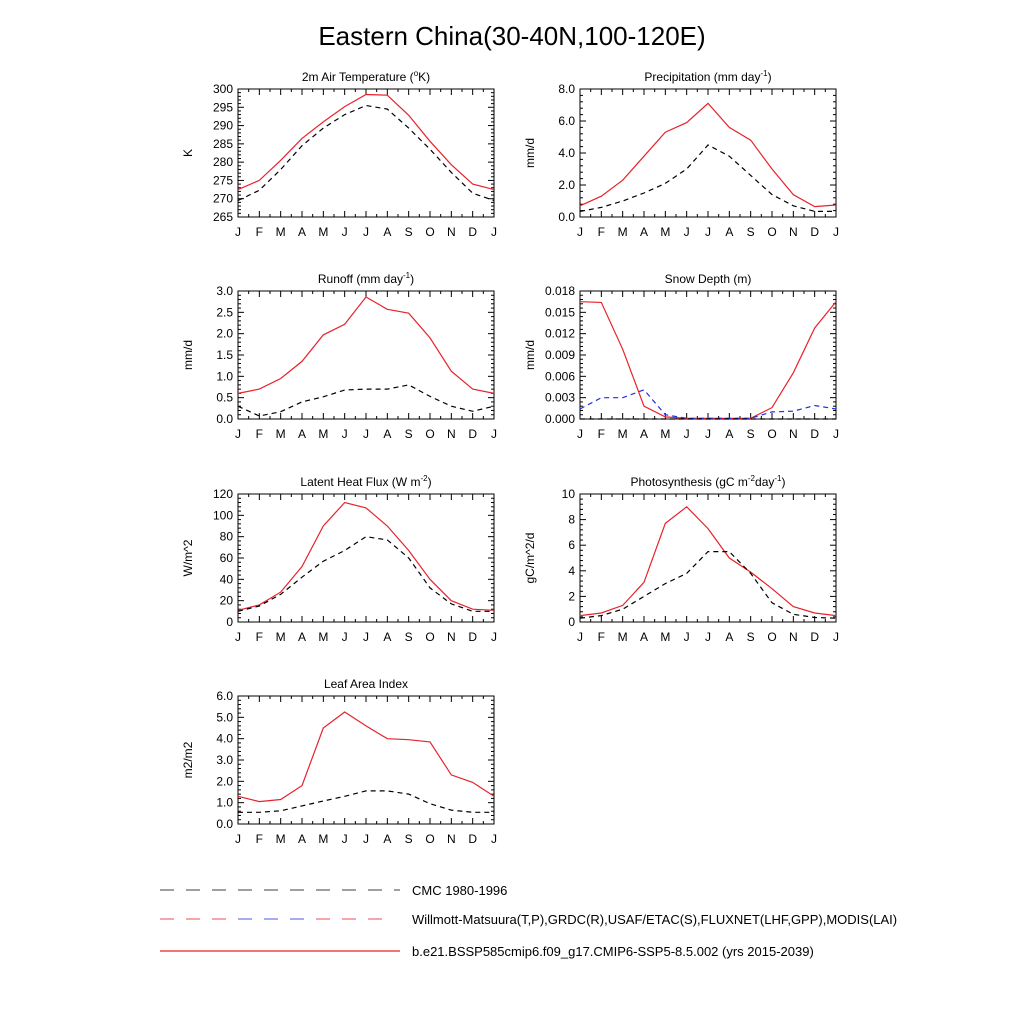 This screenshot has height=1024, width=1024. What do you see at coordinates (333, 890) in the screenshot?
I see `legend-item-1: CMC 1980-1996` at bounding box center [333, 890].